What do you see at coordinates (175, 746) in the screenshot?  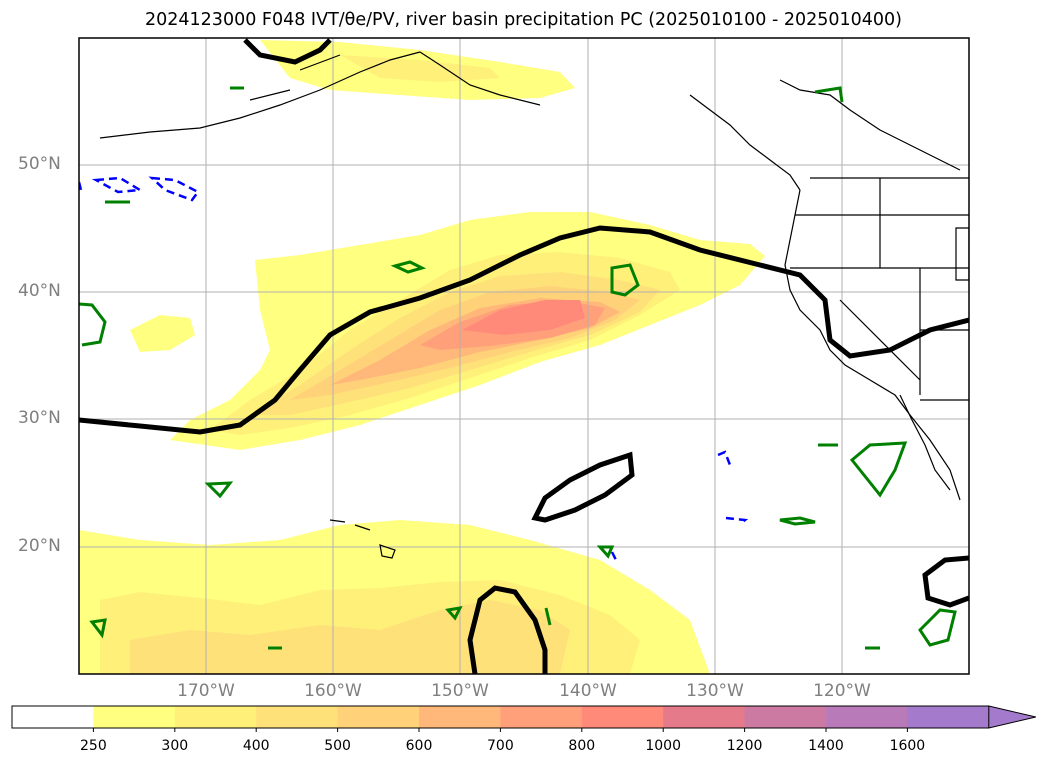 I see `colorbar-tick-label: 300` at bounding box center [175, 746].